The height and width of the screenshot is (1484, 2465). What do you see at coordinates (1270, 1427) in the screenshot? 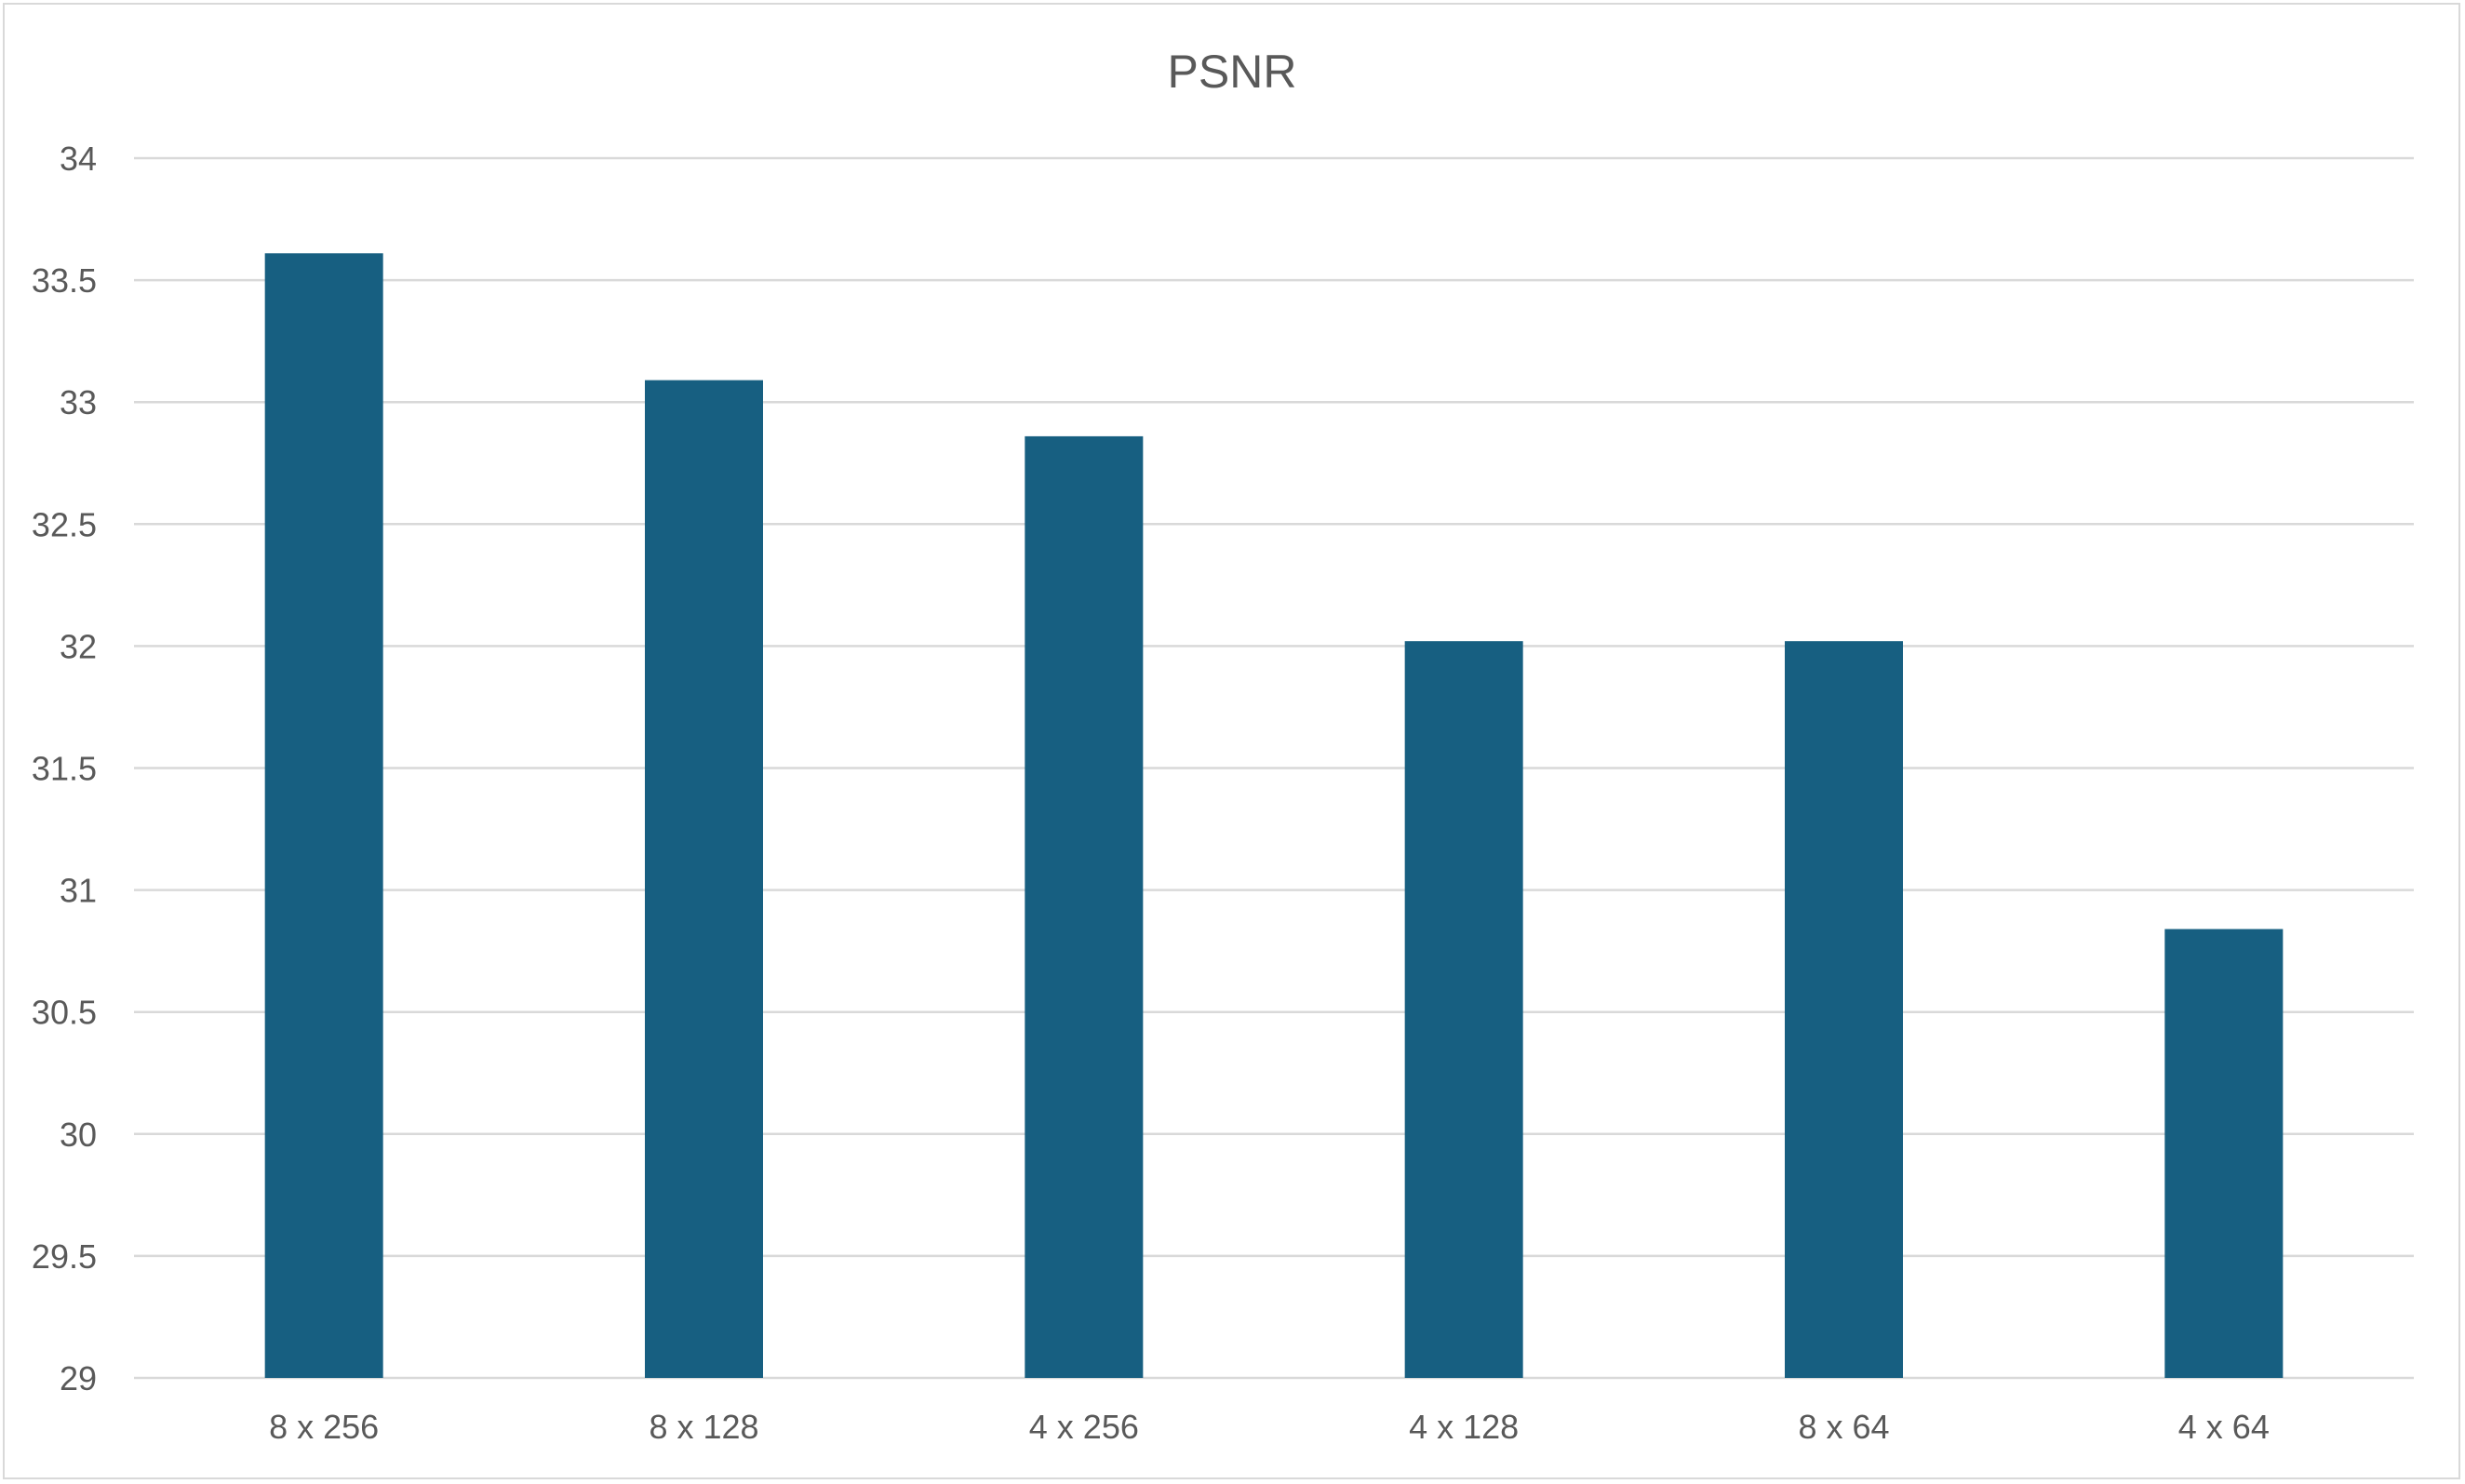
I see `x-axis-tick-labels: 8 x 256 8 x 128 4 x 256 4 x 128 8 x 64 4 x 64` at bounding box center [1270, 1427].